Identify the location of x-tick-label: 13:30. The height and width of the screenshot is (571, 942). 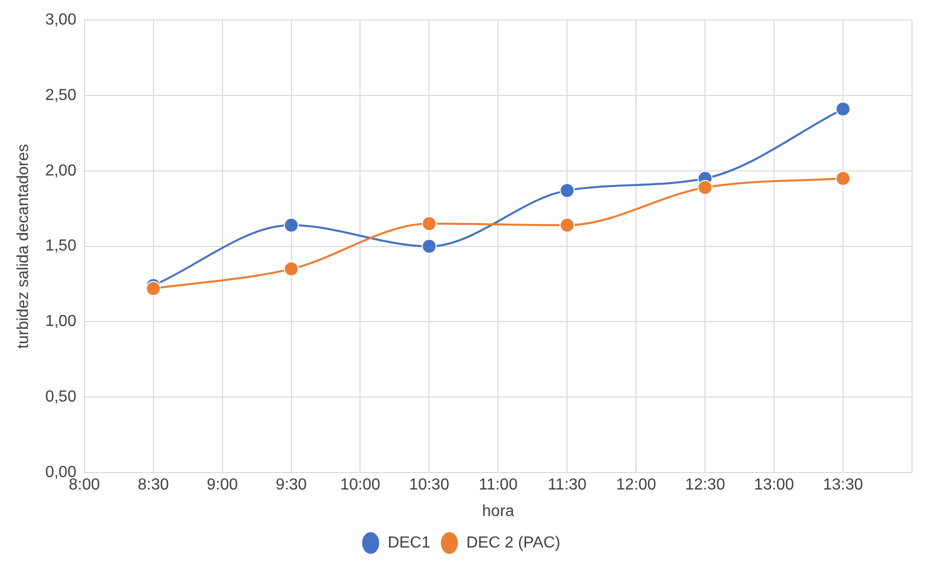
(843, 485).